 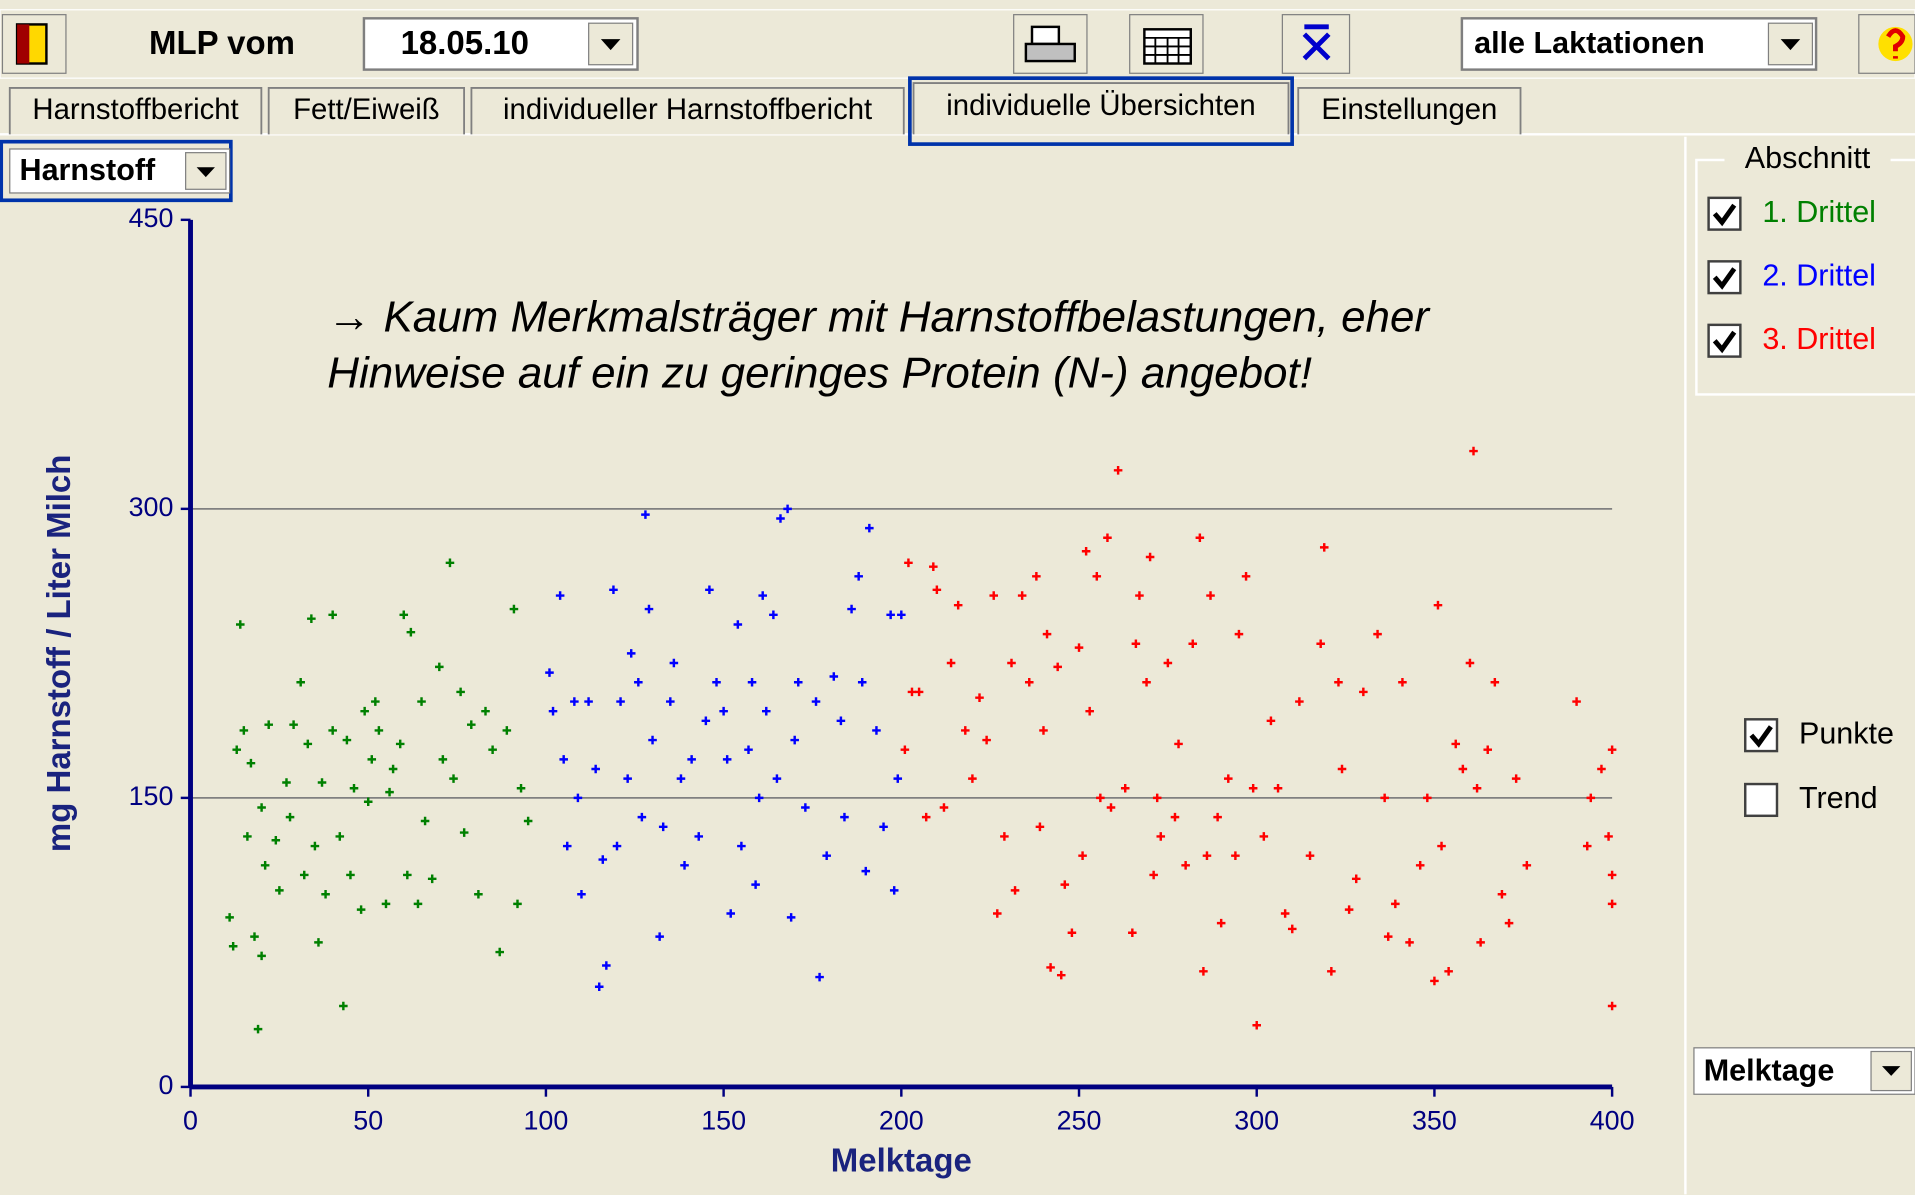 I want to click on mean-button, so click(x=1316, y=44).